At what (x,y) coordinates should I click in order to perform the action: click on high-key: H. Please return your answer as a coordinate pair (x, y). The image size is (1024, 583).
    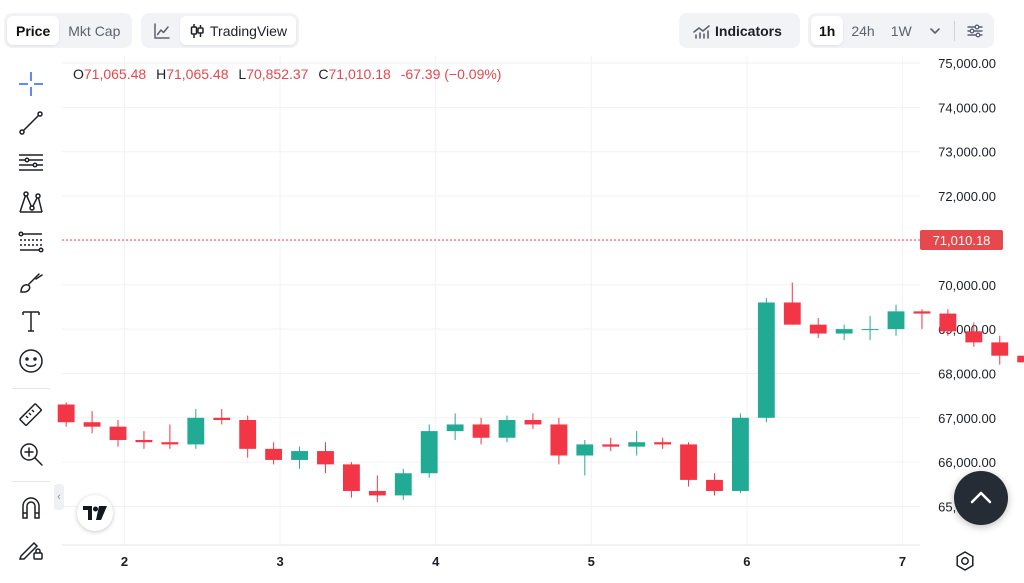
    Looking at the image, I should click on (161, 74).